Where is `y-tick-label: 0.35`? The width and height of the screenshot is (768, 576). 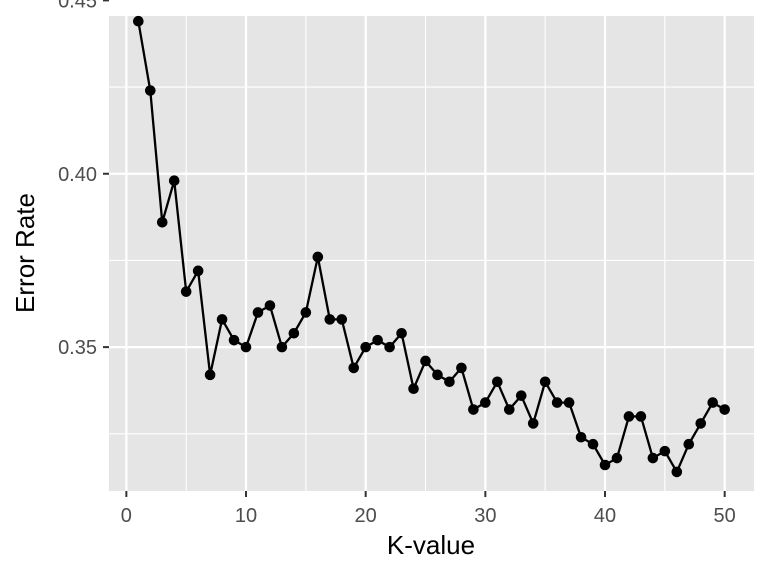
y-tick-label: 0.35 is located at coordinates (77, 348).